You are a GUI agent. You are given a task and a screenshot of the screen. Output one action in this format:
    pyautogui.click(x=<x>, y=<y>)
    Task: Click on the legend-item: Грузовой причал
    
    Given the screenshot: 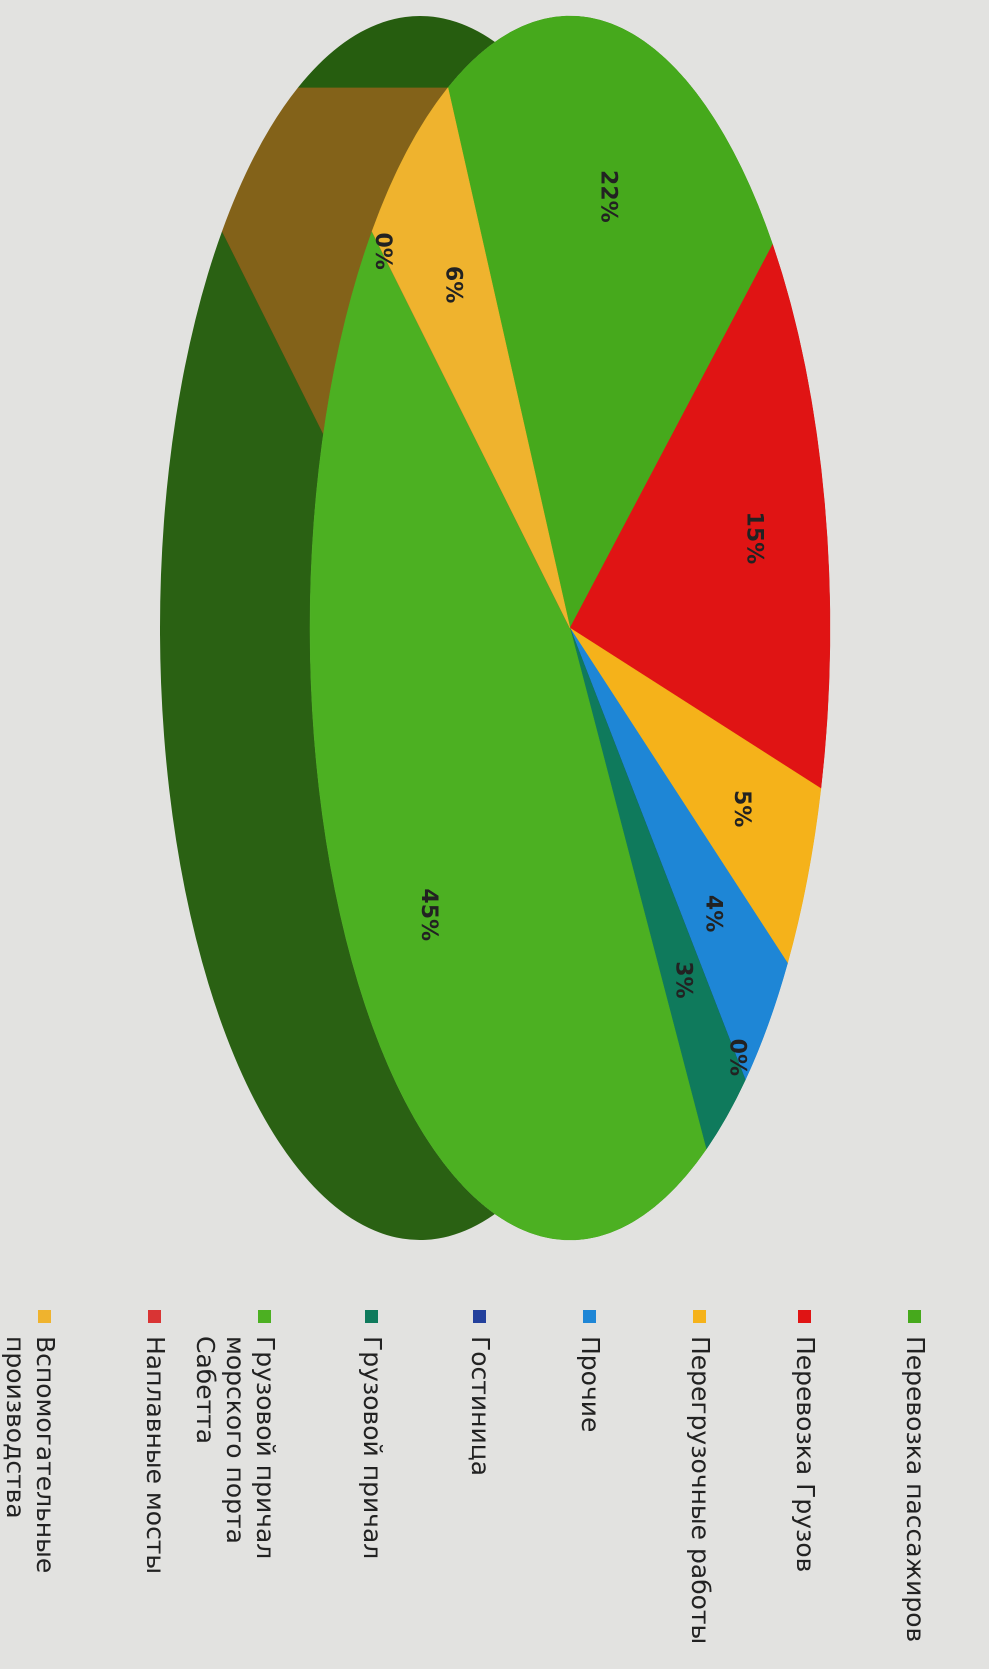 What is the action you would take?
    pyautogui.click(x=372, y=1483)
    